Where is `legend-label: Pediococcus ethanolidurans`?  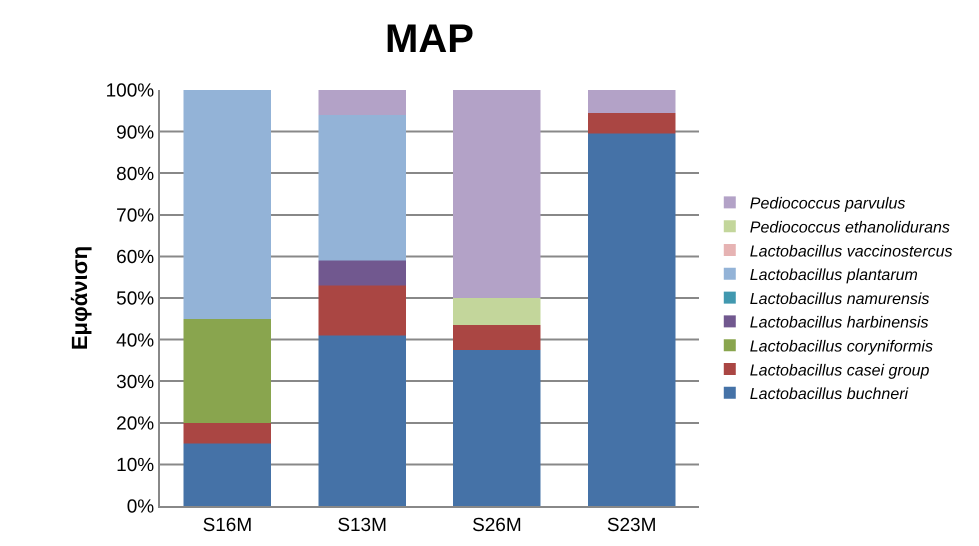
legend-label: Pediococcus ethanolidurans is located at coordinates (850, 227).